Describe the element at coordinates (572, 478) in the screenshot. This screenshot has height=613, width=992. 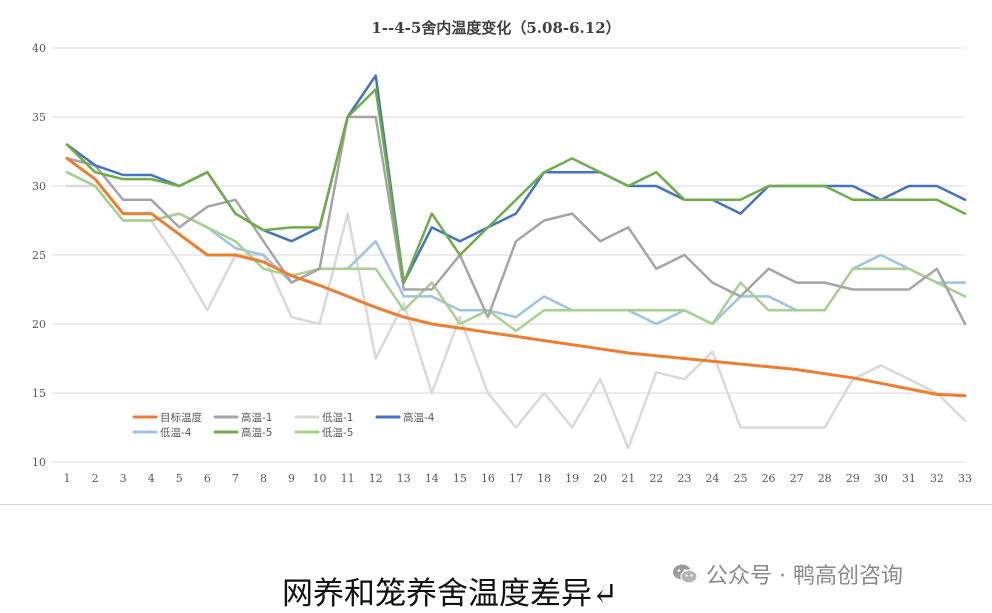
I see `x-tick-label: 19` at that location.